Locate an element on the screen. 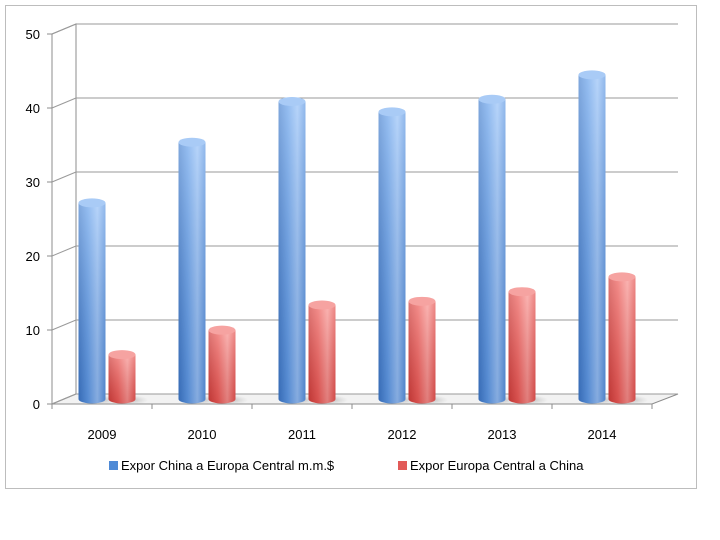 This screenshot has height=540, width=720. x-axis-ticks: 2009 2010 2011 2012 2013 2014 is located at coordinates (352, 423).